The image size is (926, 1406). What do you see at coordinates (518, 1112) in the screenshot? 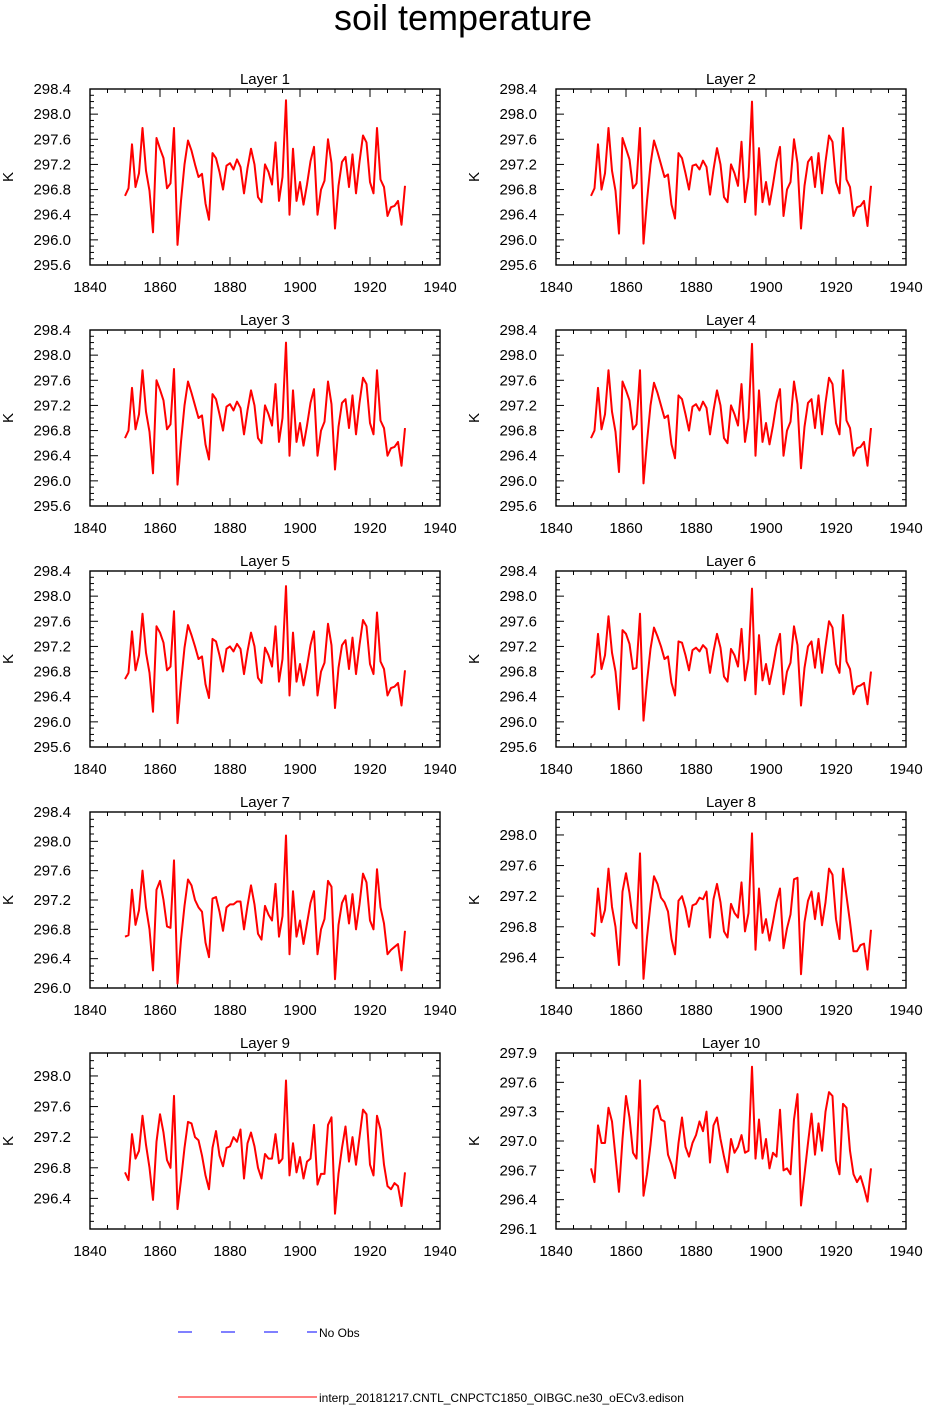
I see `y-tick-label: 297.3` at bounding box center [518, 1112].